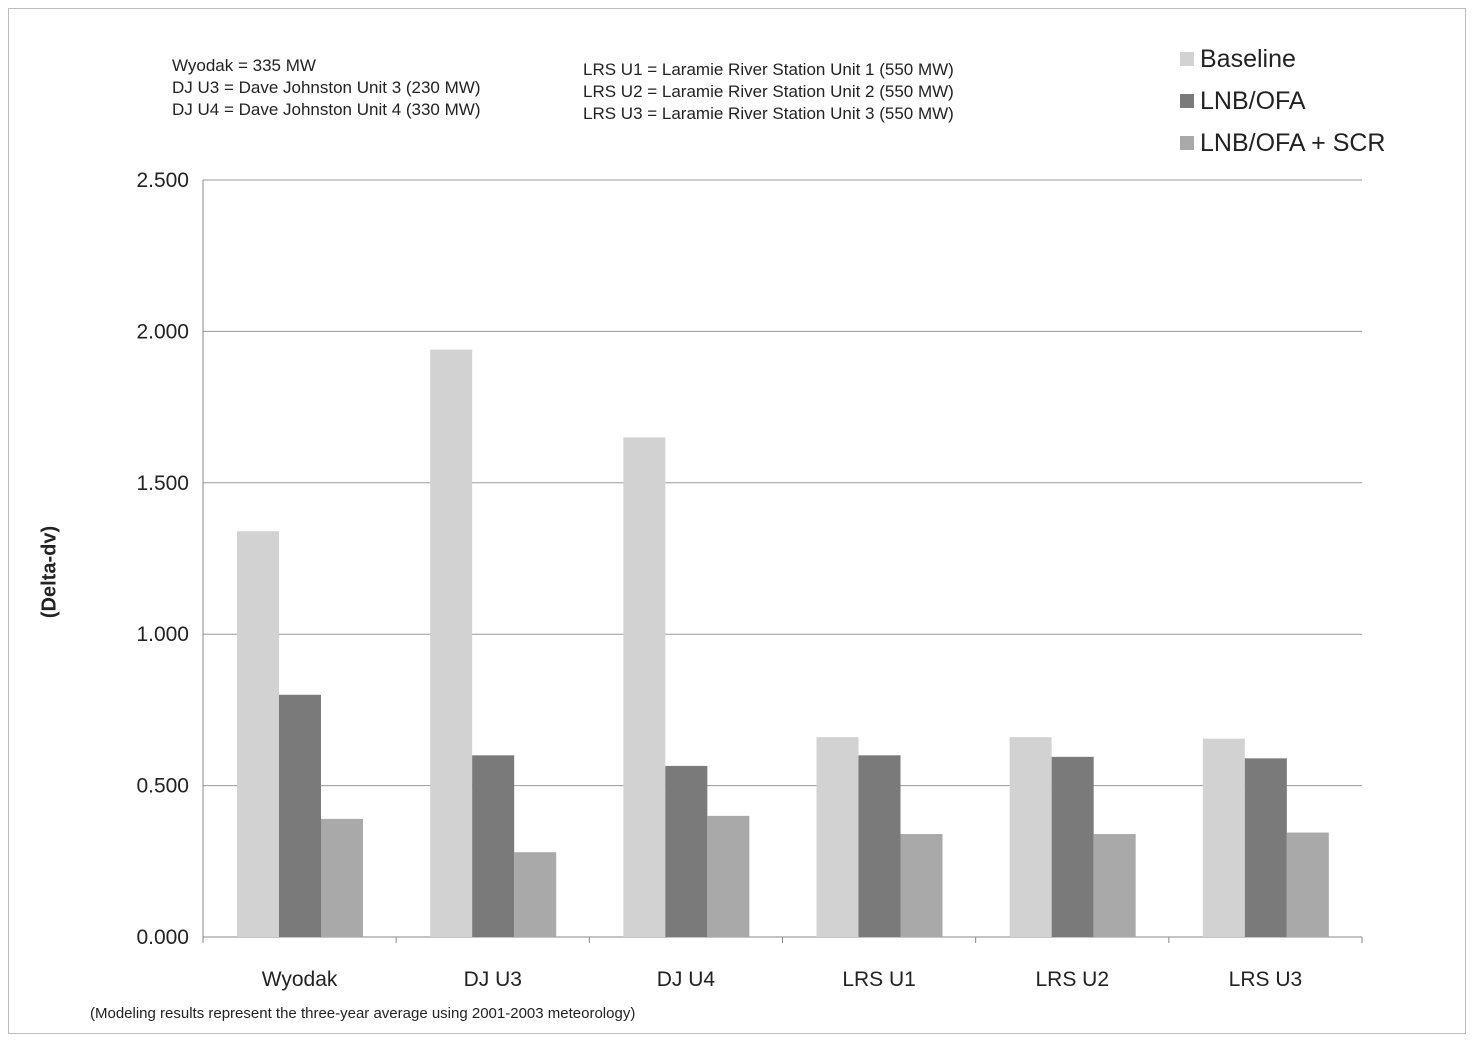  What do you see at coordinates (686, 851) in the screenshot?
I see `bar-dj-u4-lnb-ofa` at bounding box center [686, 851].